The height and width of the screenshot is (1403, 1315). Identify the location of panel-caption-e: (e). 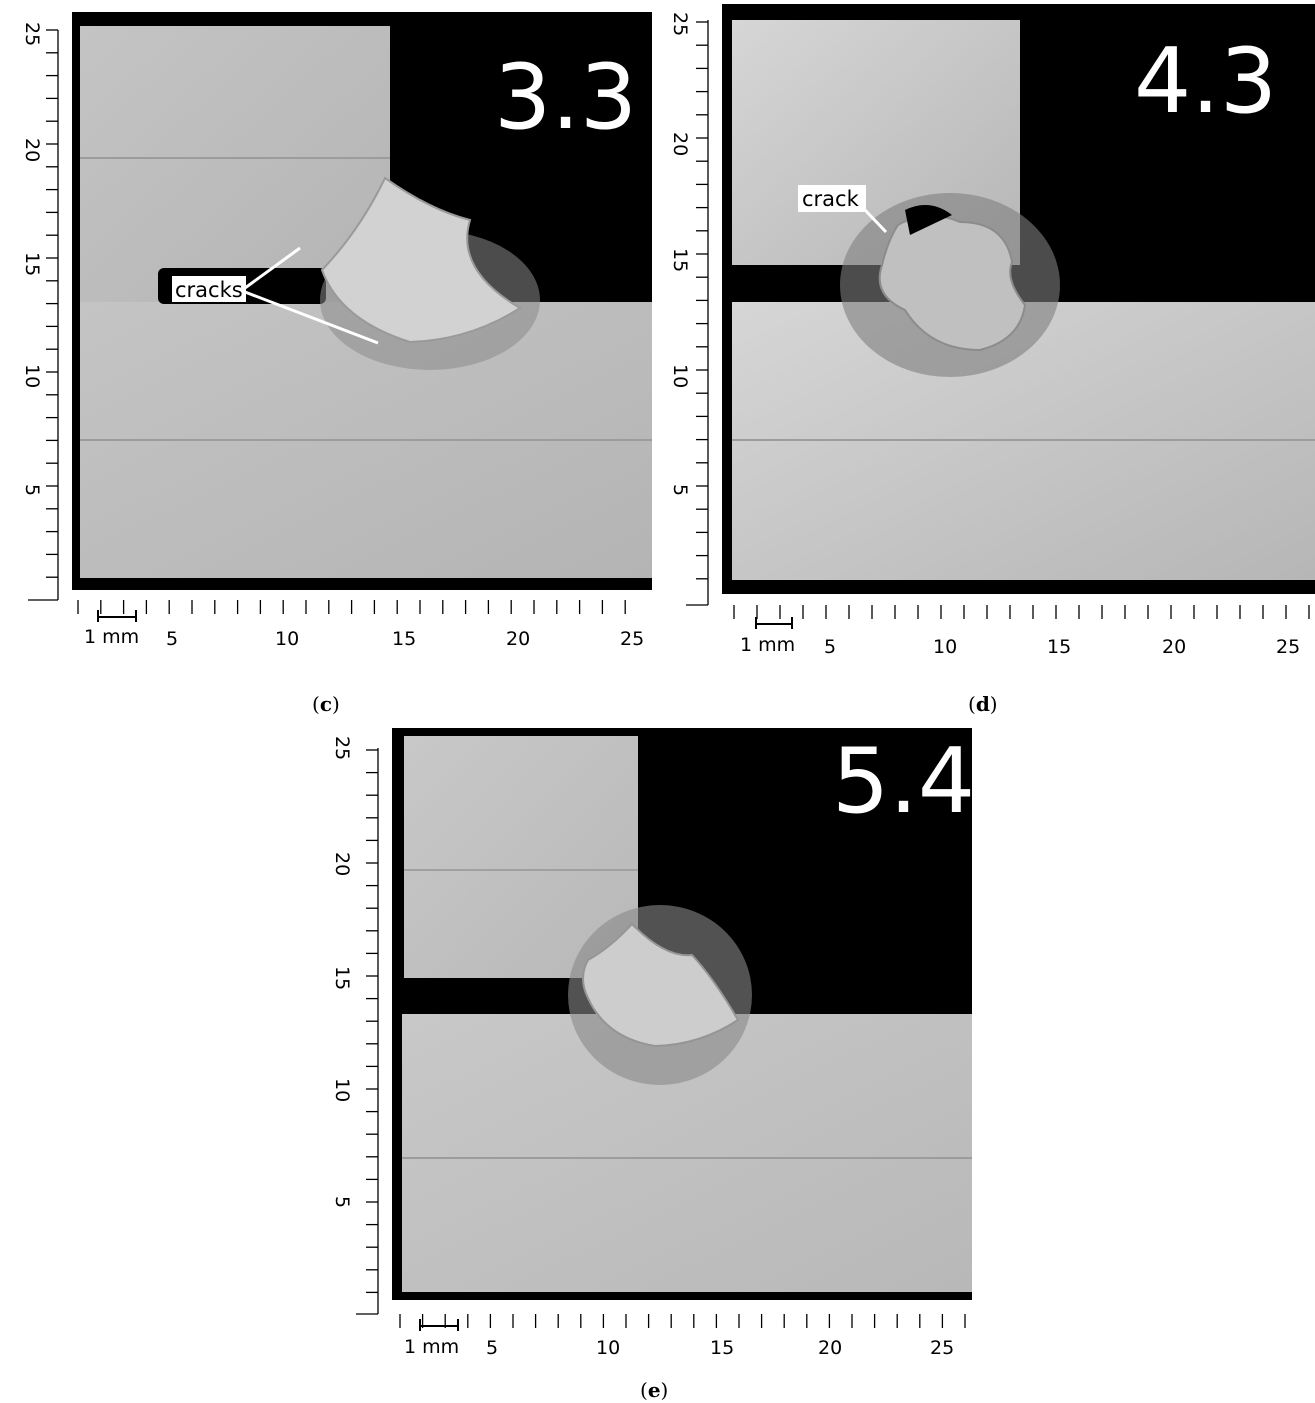
(654, 1390).